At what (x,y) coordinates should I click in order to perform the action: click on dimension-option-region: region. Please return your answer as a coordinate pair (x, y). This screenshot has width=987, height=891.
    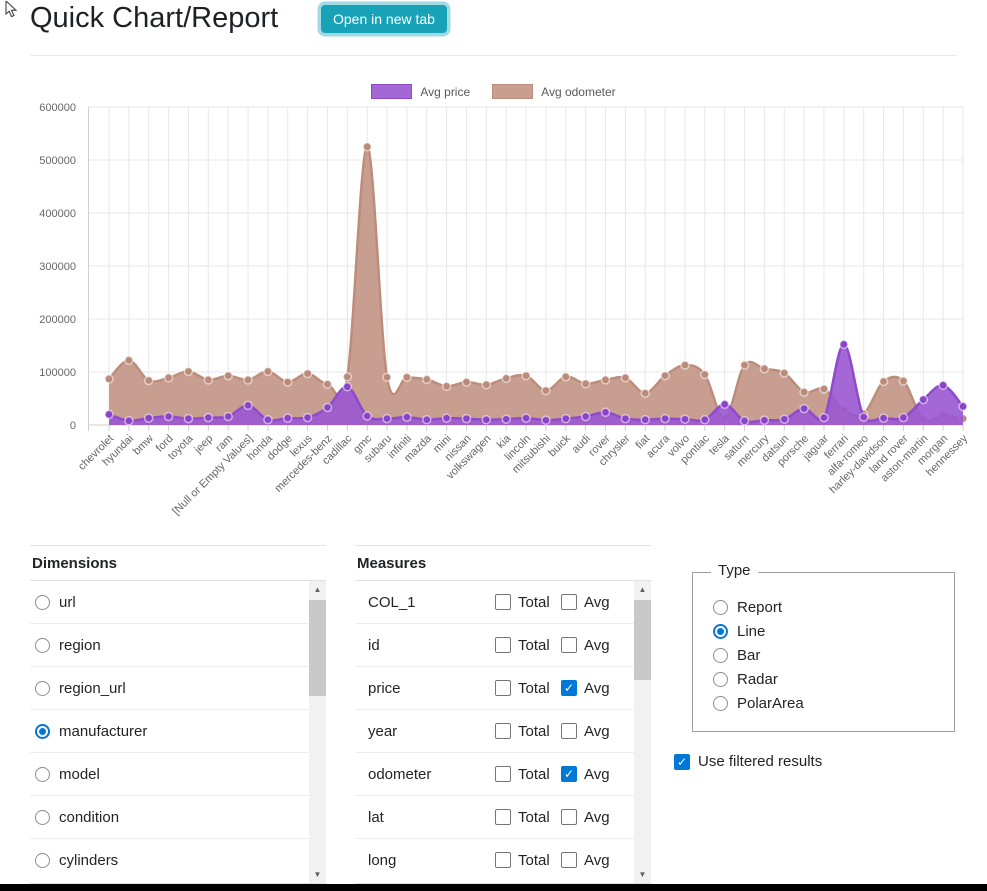
    Looking at the image, I should click on (169, 645).